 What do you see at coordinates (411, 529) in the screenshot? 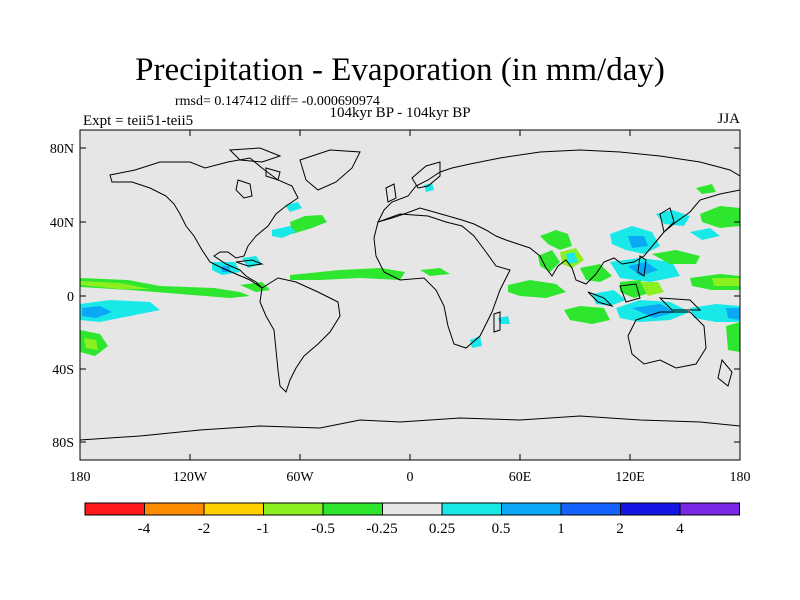
I see `colorbar-labels: -4 -2 -1 -0.5 -0.25 0.25 0.5 1 2 4` at bounding box center [411, 529].